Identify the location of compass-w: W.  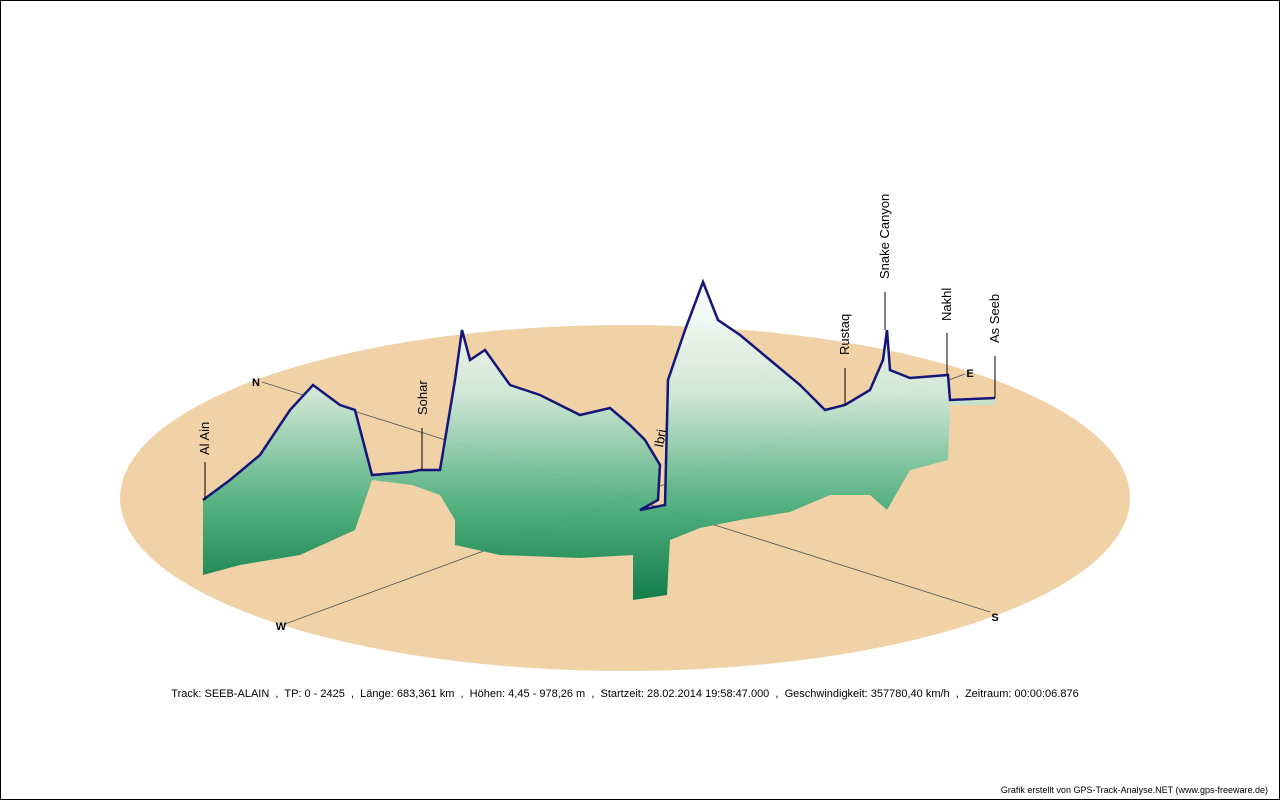
(281, 627).